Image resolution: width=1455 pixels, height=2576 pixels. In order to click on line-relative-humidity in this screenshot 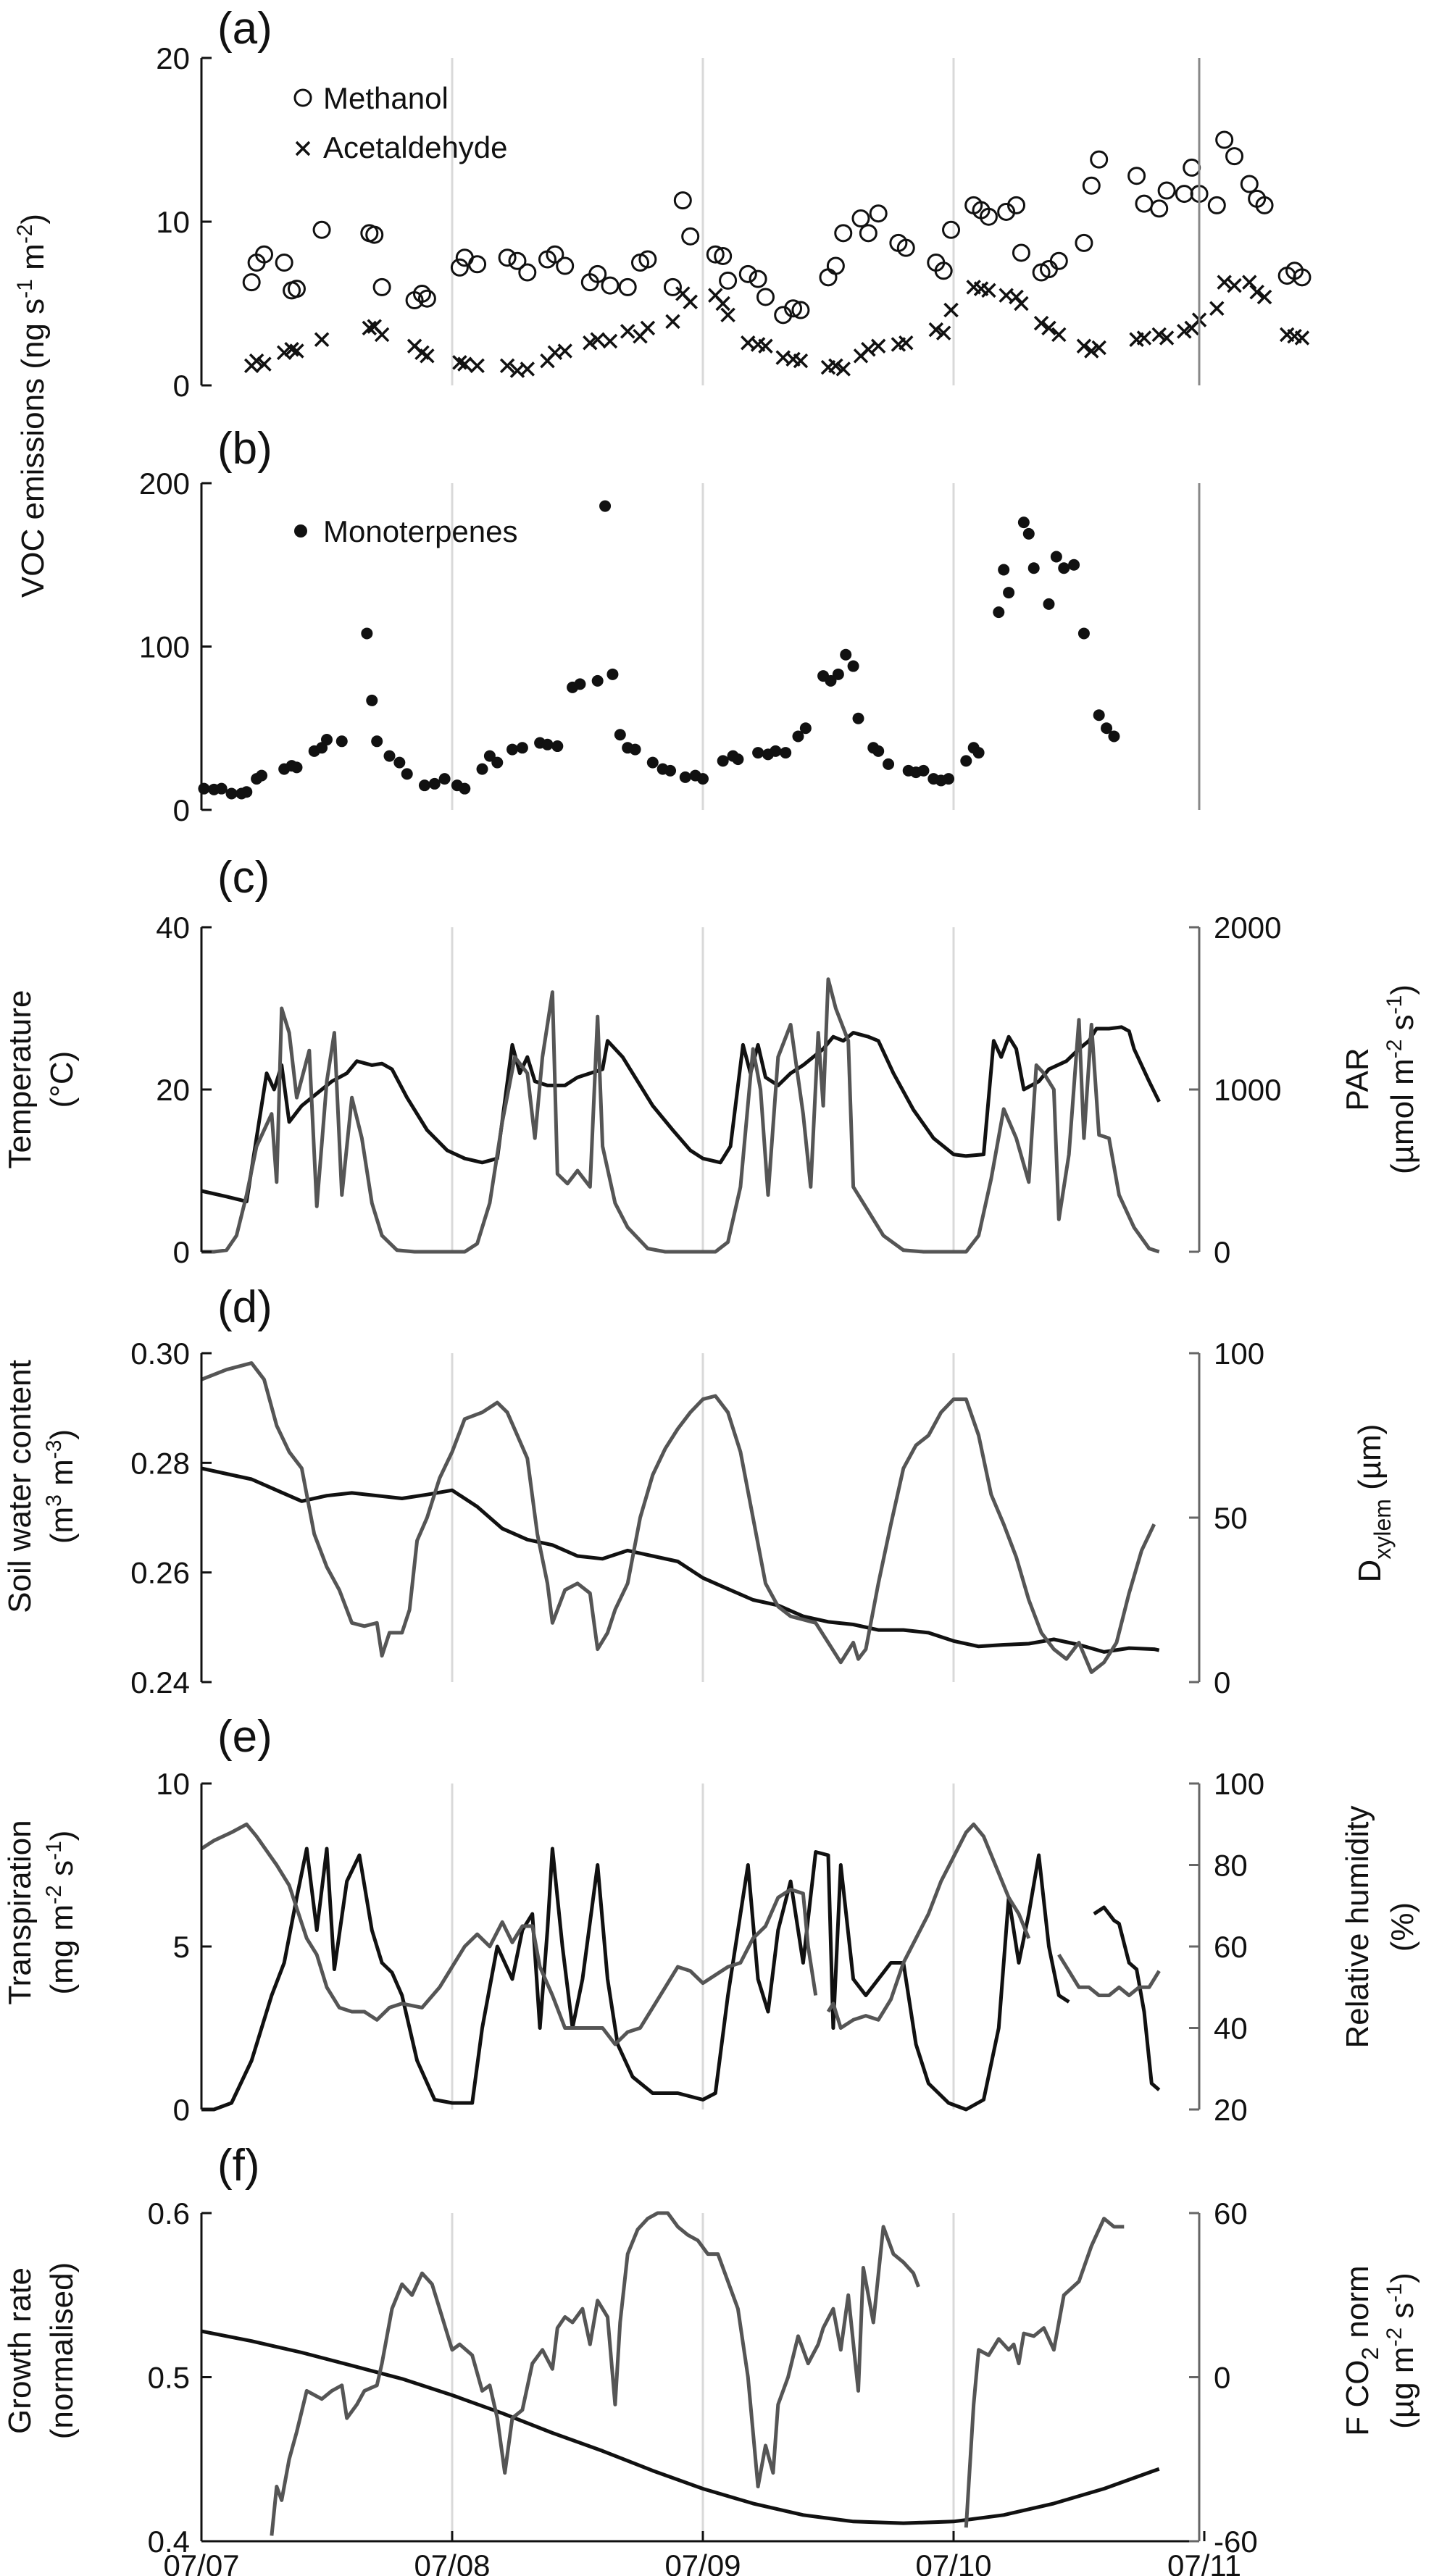, I will do `click(929, 1926)`.